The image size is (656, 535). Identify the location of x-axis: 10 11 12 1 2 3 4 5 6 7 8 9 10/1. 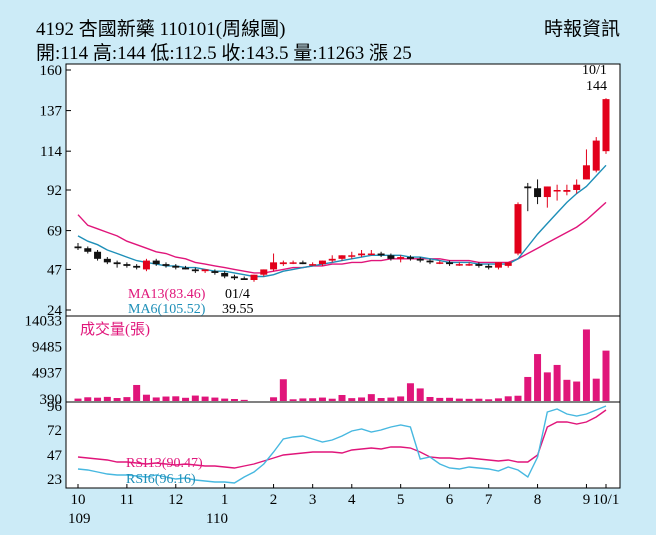
(345, 496).